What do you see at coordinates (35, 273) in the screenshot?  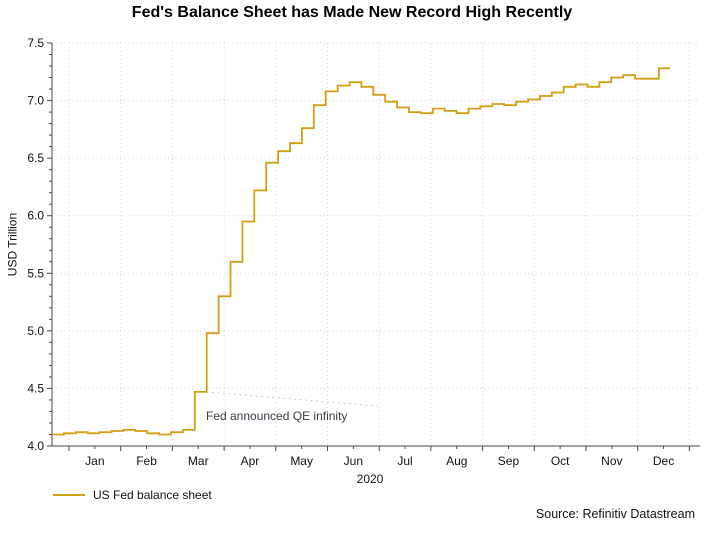 I see `y-tick-label: 5.5` at bounding box center [35, 273].